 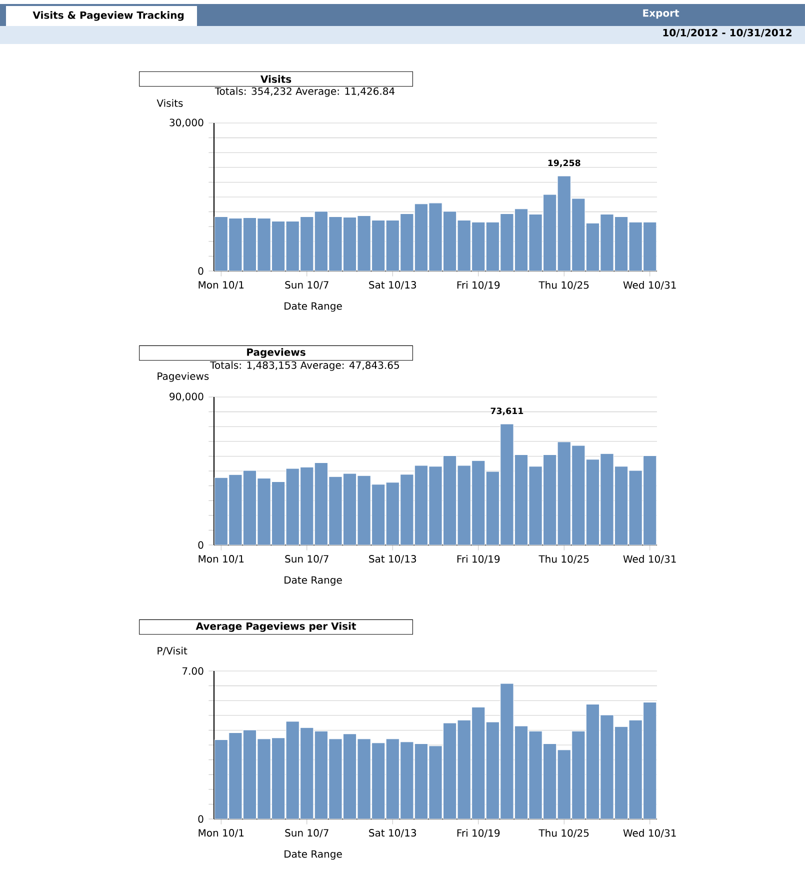 What do you see at coordinates (727, 33) in the screenshot?
I see `text: 10/1/2012 - 10/31/2012` at bounding box center [727, 33].